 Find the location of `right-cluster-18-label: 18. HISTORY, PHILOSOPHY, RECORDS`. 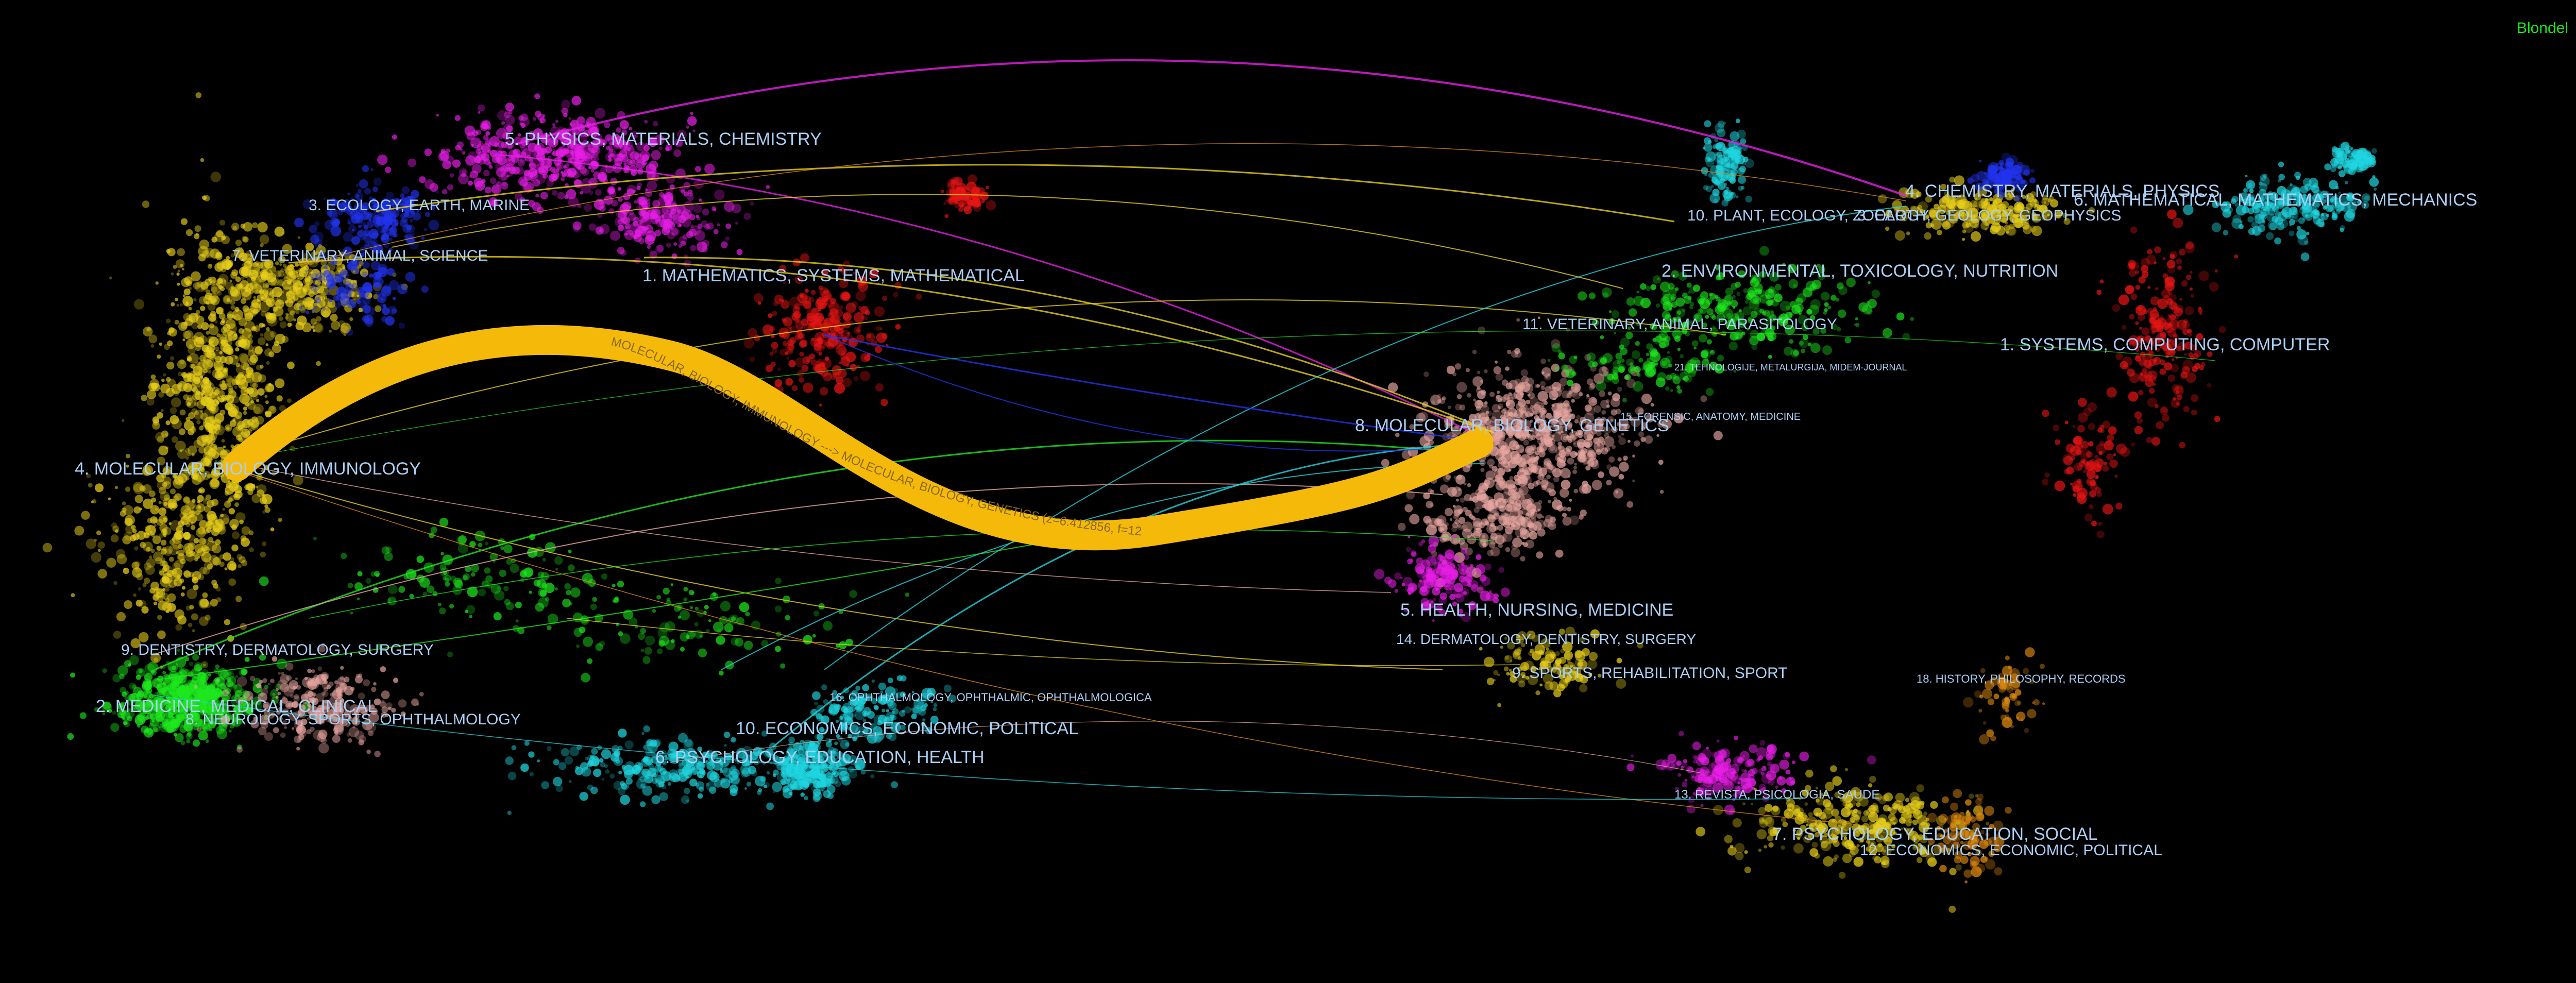

right-cluster-18-label: 18. HISTORY, PHILOSOPHY, RECORDS is located at coordinates (2021, 678).